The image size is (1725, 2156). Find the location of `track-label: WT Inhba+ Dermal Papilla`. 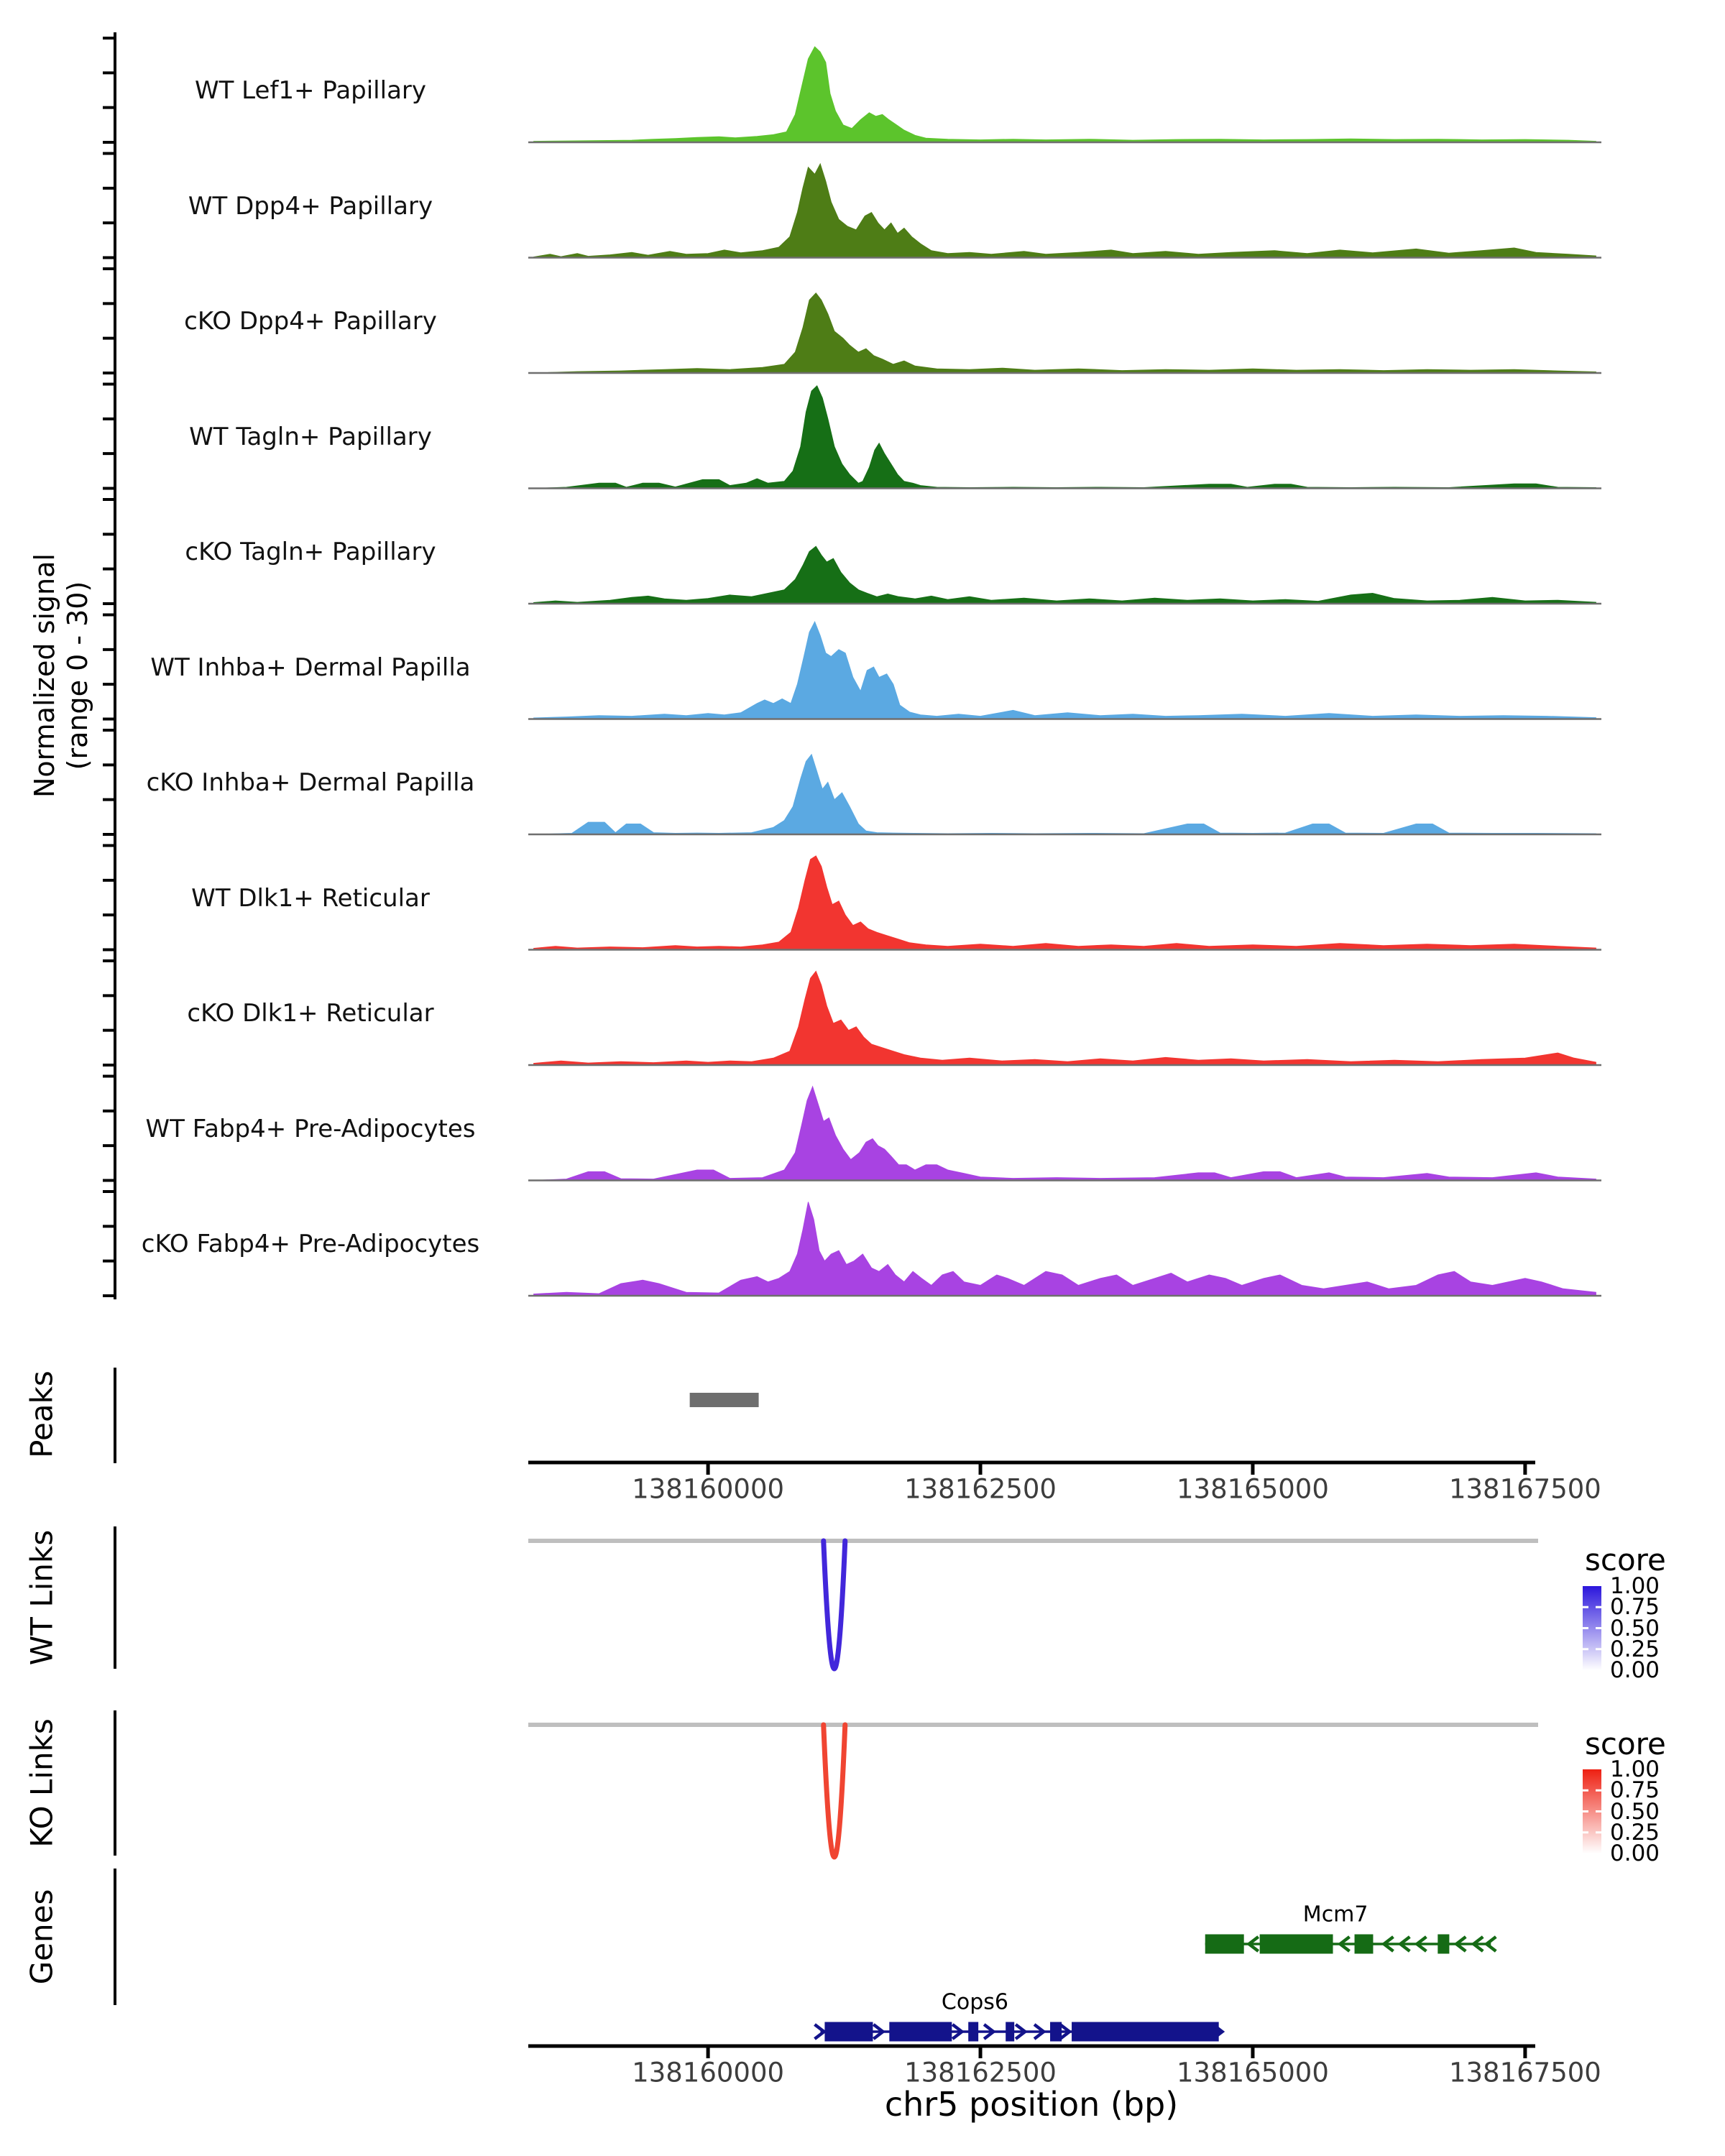

track-label: WT Inhba+ Dermal Papilla is located at coordinates (310, 668).